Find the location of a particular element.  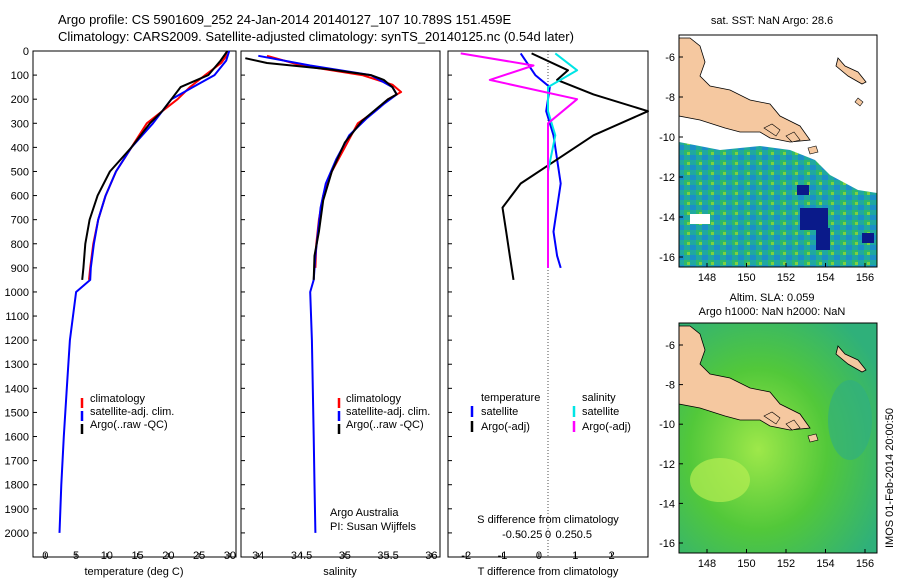

y-tick-label: 1600 is located at coordinates (17, 438).